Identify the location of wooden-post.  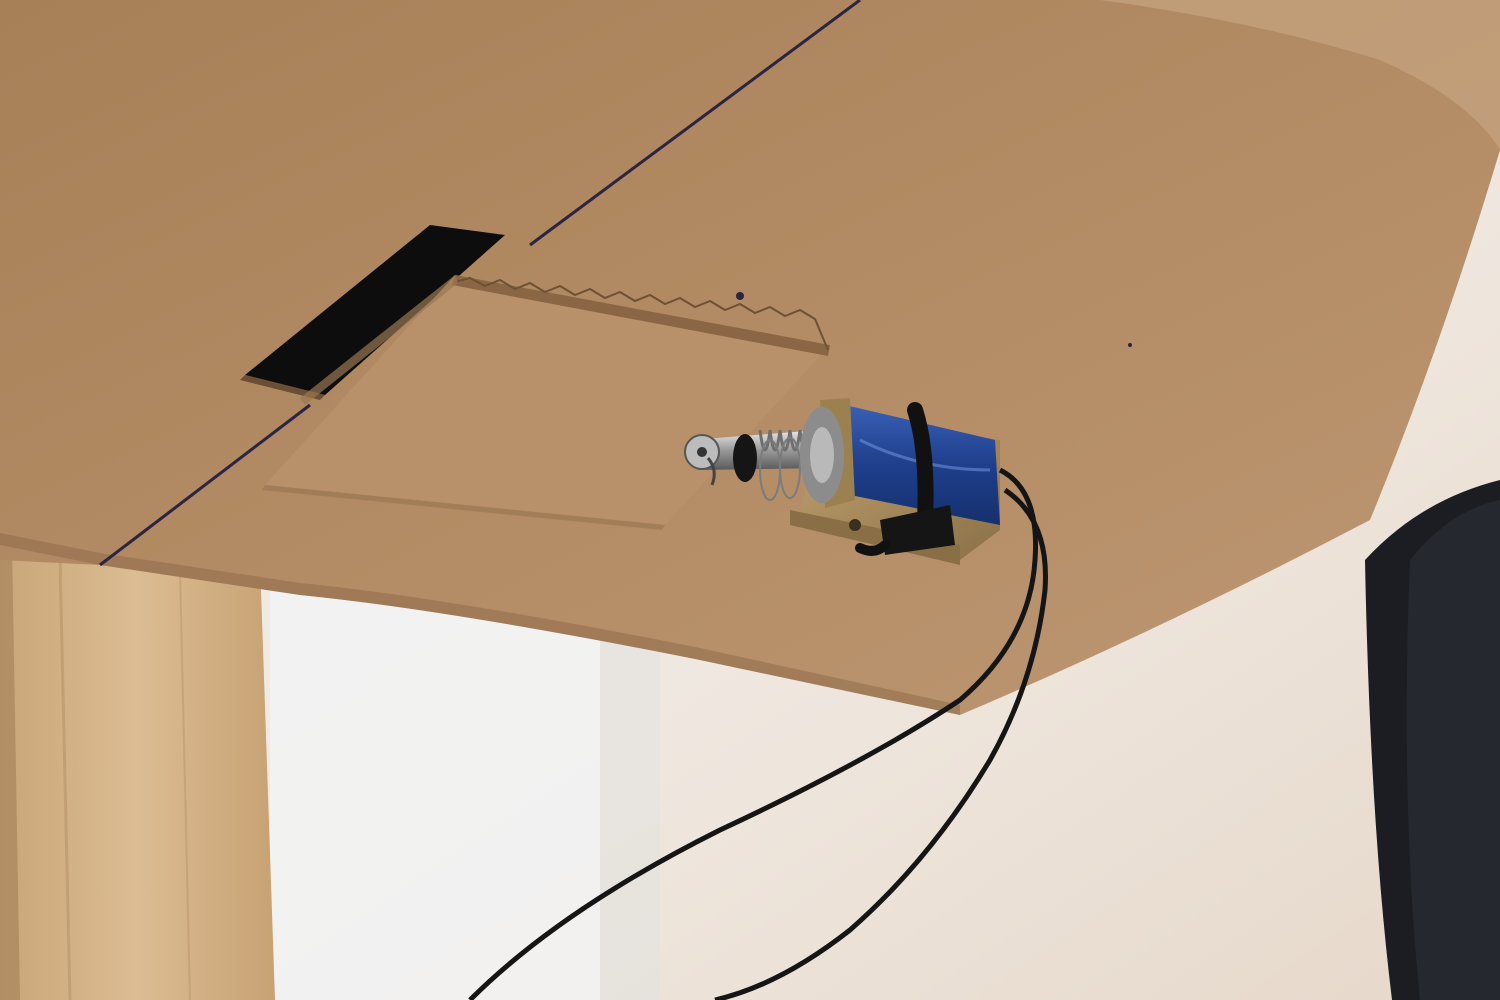
(137, 770).